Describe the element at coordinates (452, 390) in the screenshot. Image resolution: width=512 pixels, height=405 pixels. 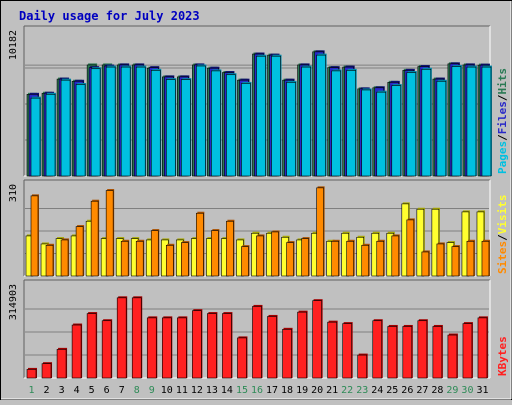
I see `day-label-29: 29` at that location.